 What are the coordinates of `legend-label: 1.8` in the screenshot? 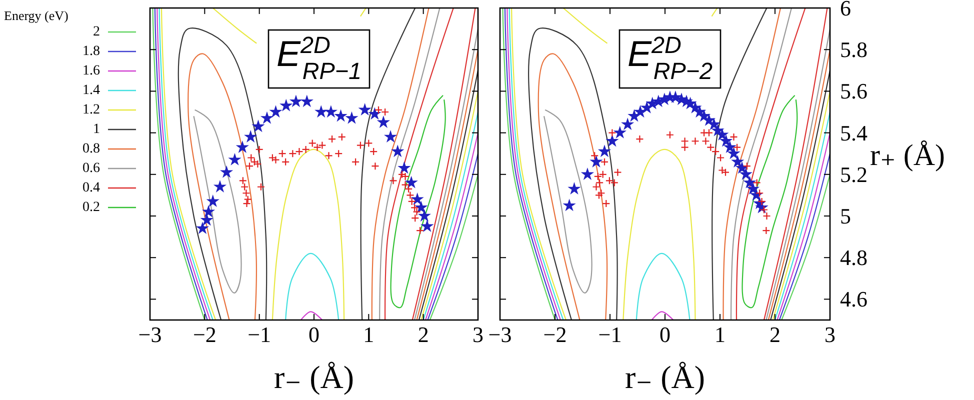 It's located at (91, 51).